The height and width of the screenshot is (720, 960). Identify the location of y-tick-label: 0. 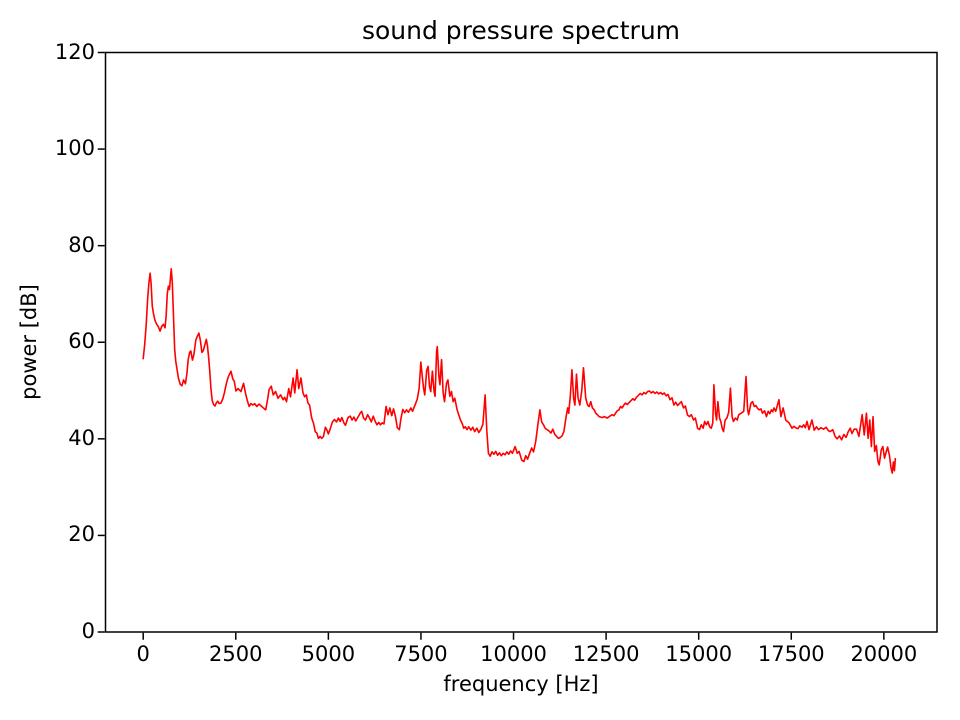
(88, 631).